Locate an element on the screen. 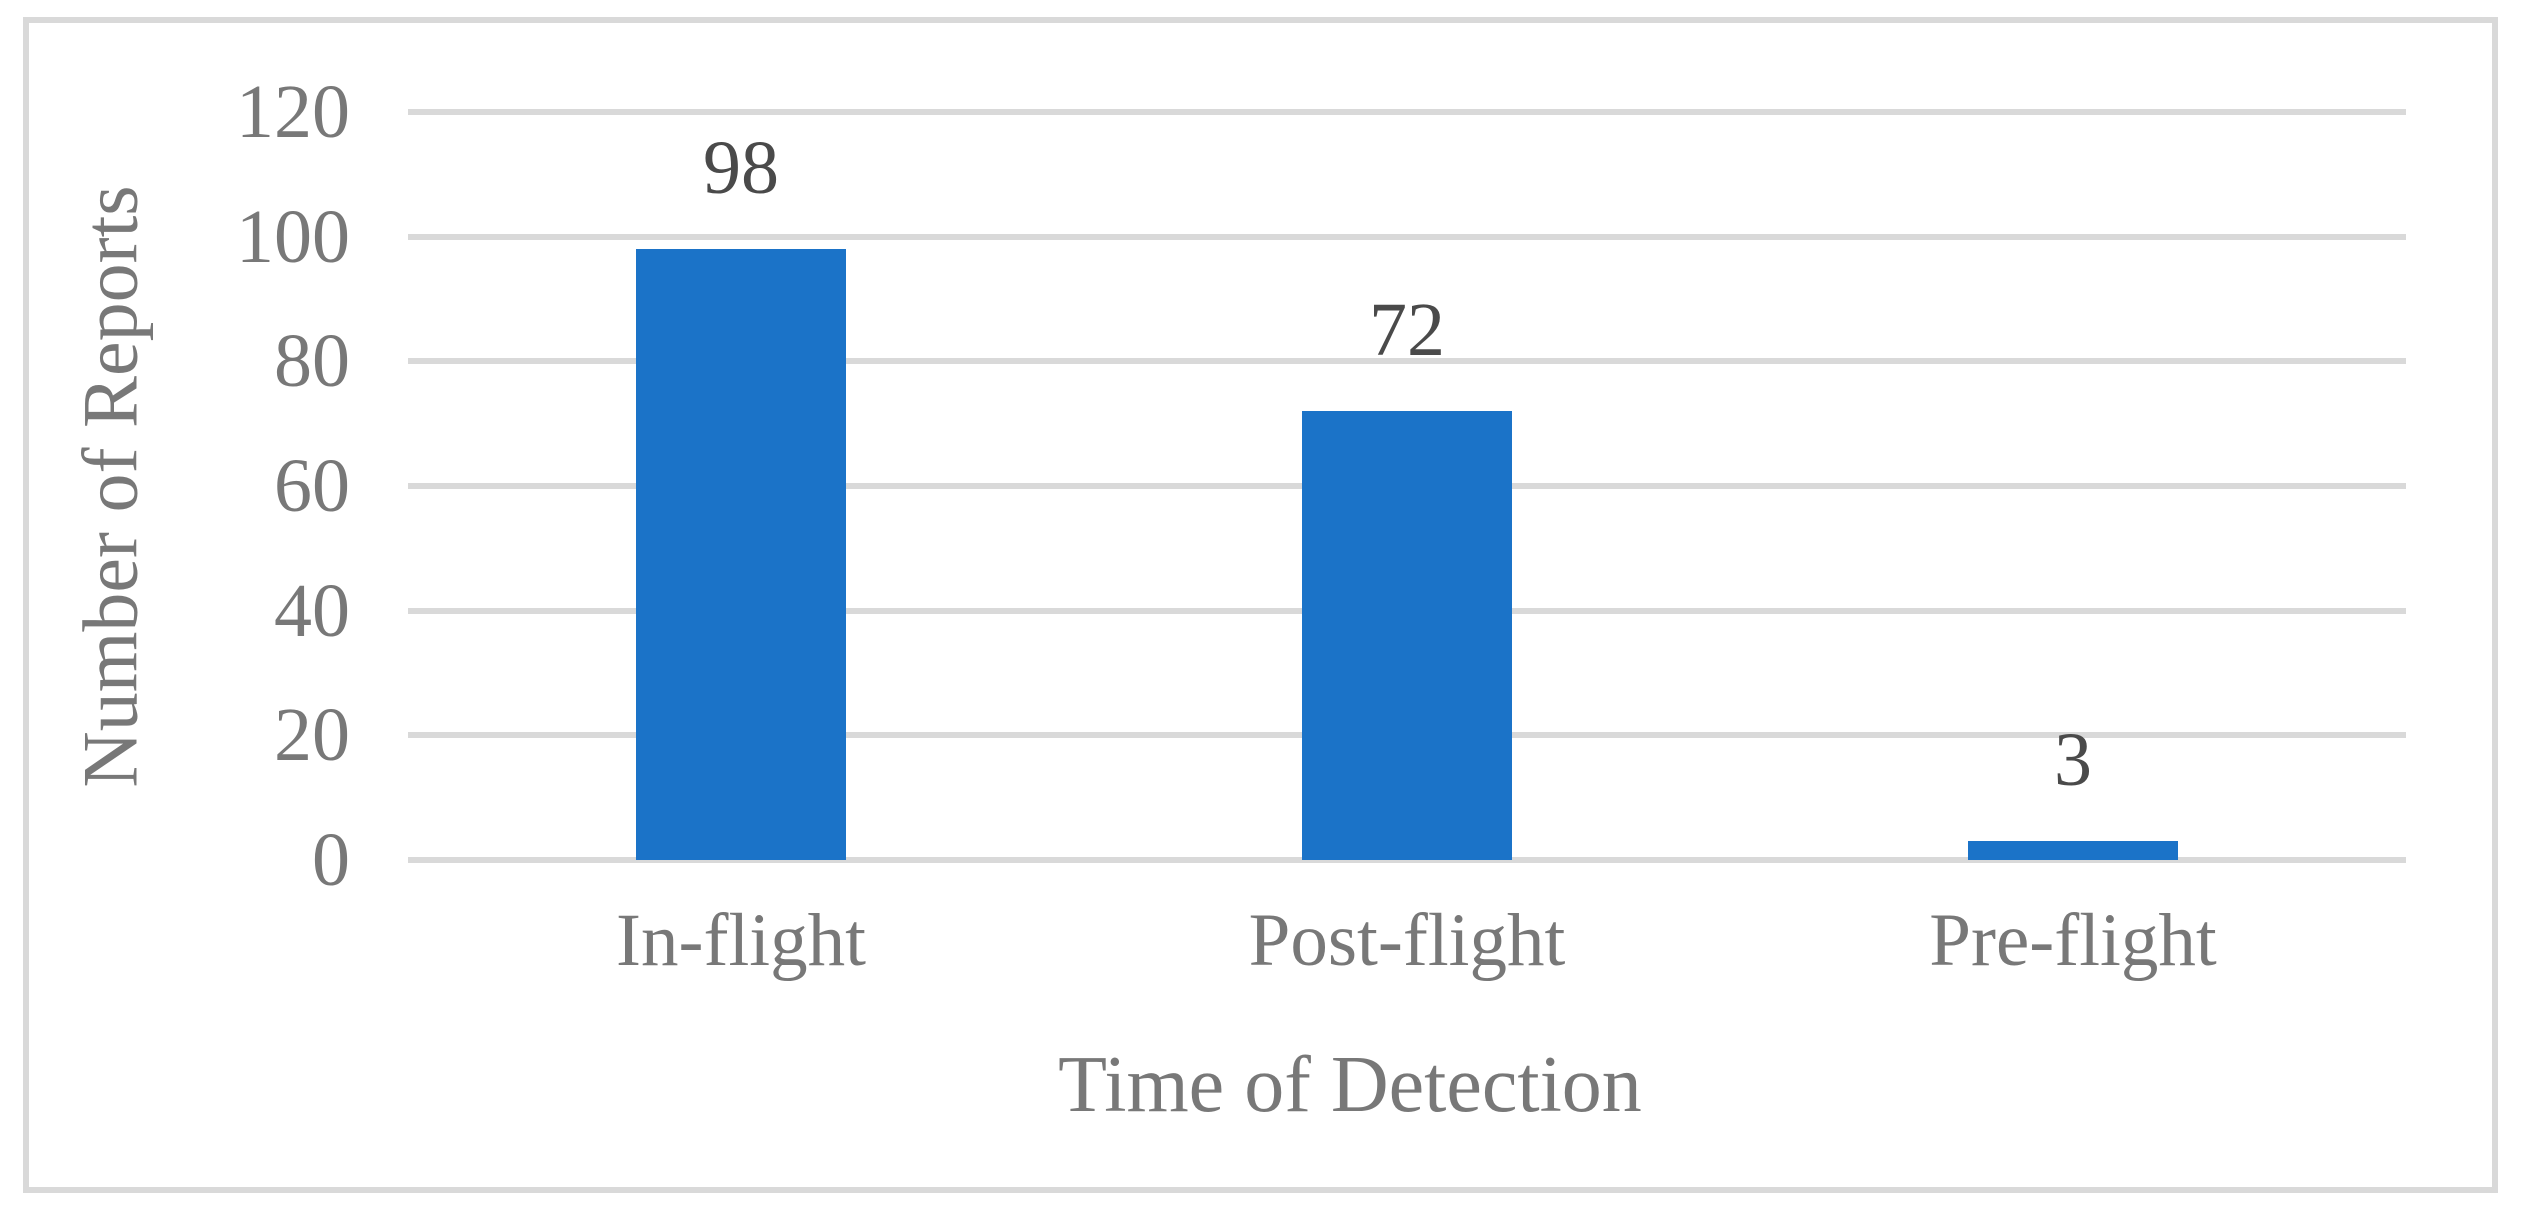 This screenshot has height=1211, width=2524. x-category-label-pre-flight: Pre-flight is located at coordinates (2073, 940).